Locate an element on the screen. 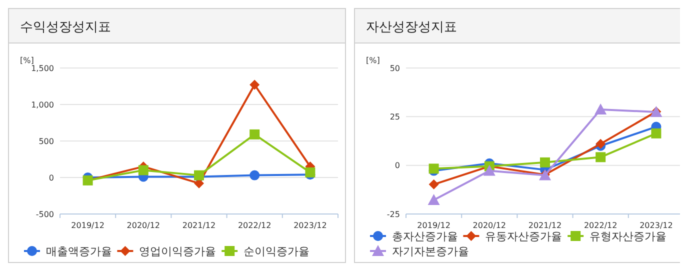 The height and width of the screenshot is (271, 688). legend-label: 매출액증가율 is located at coordinates (79, 251).